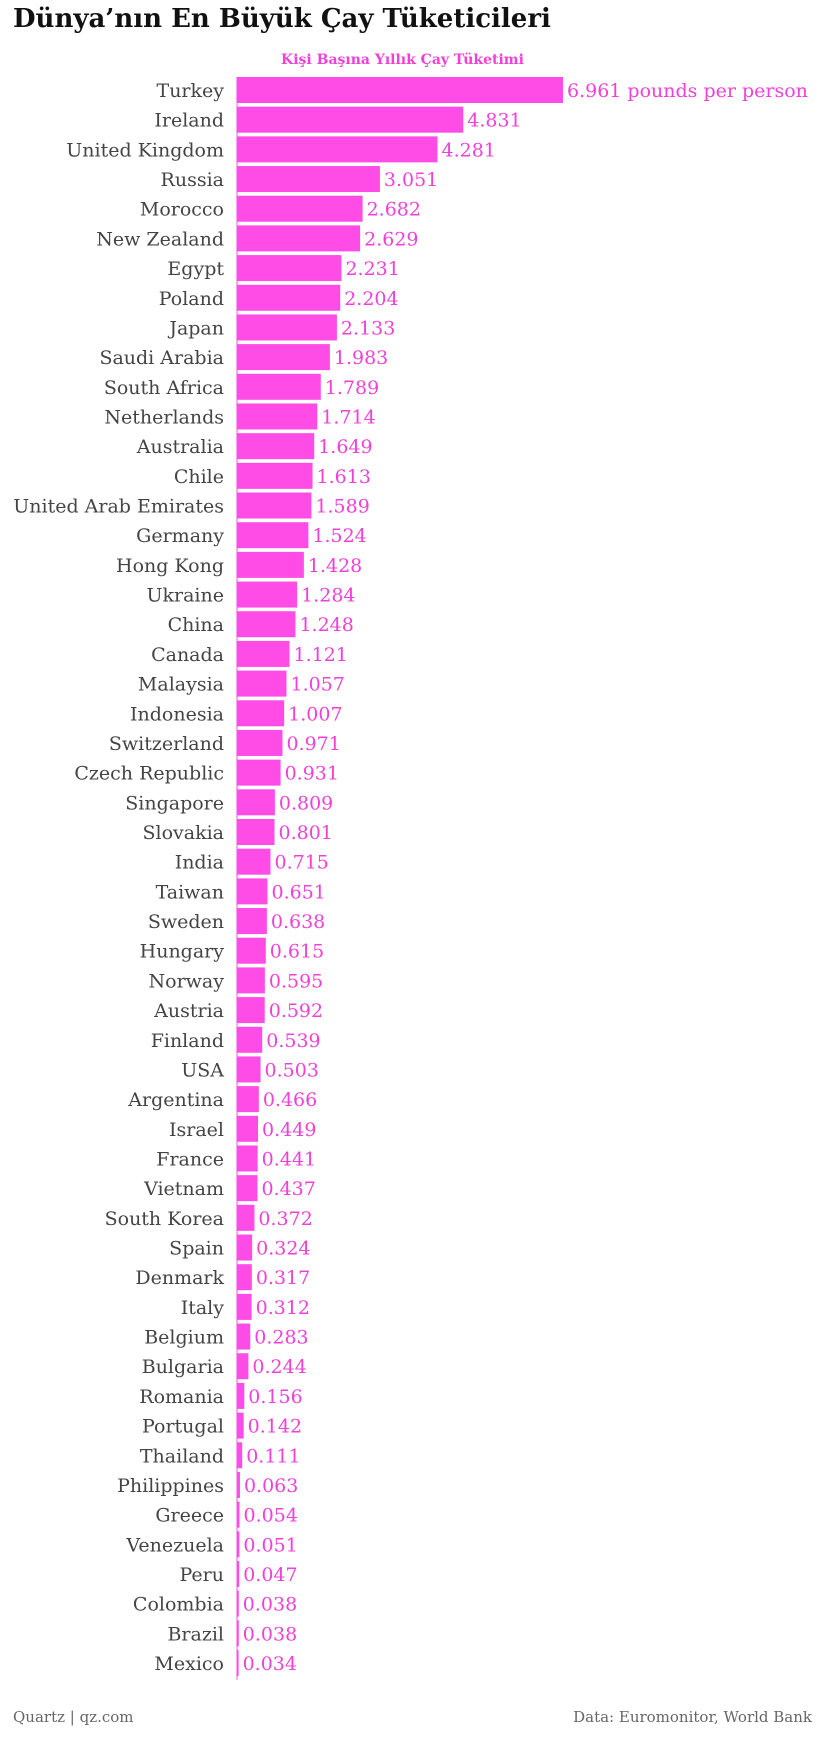  I want to click on bar-norway, so click(251, 980).